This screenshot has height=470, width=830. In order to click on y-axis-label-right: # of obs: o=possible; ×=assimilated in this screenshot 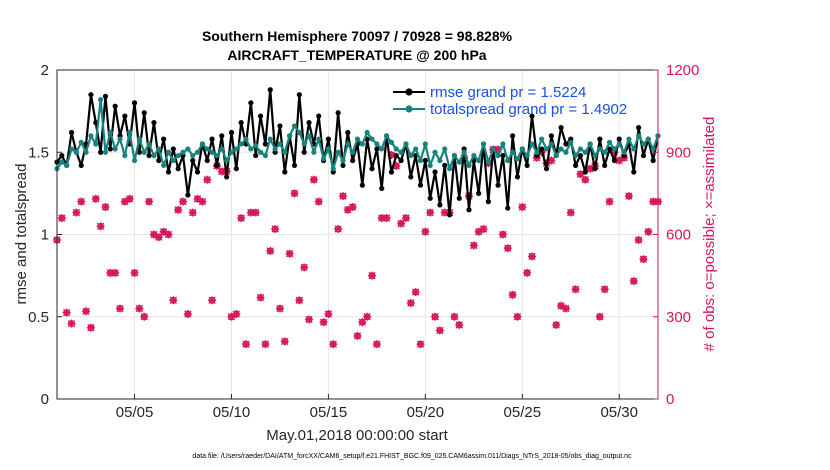, I will do `click(709, 234)`.